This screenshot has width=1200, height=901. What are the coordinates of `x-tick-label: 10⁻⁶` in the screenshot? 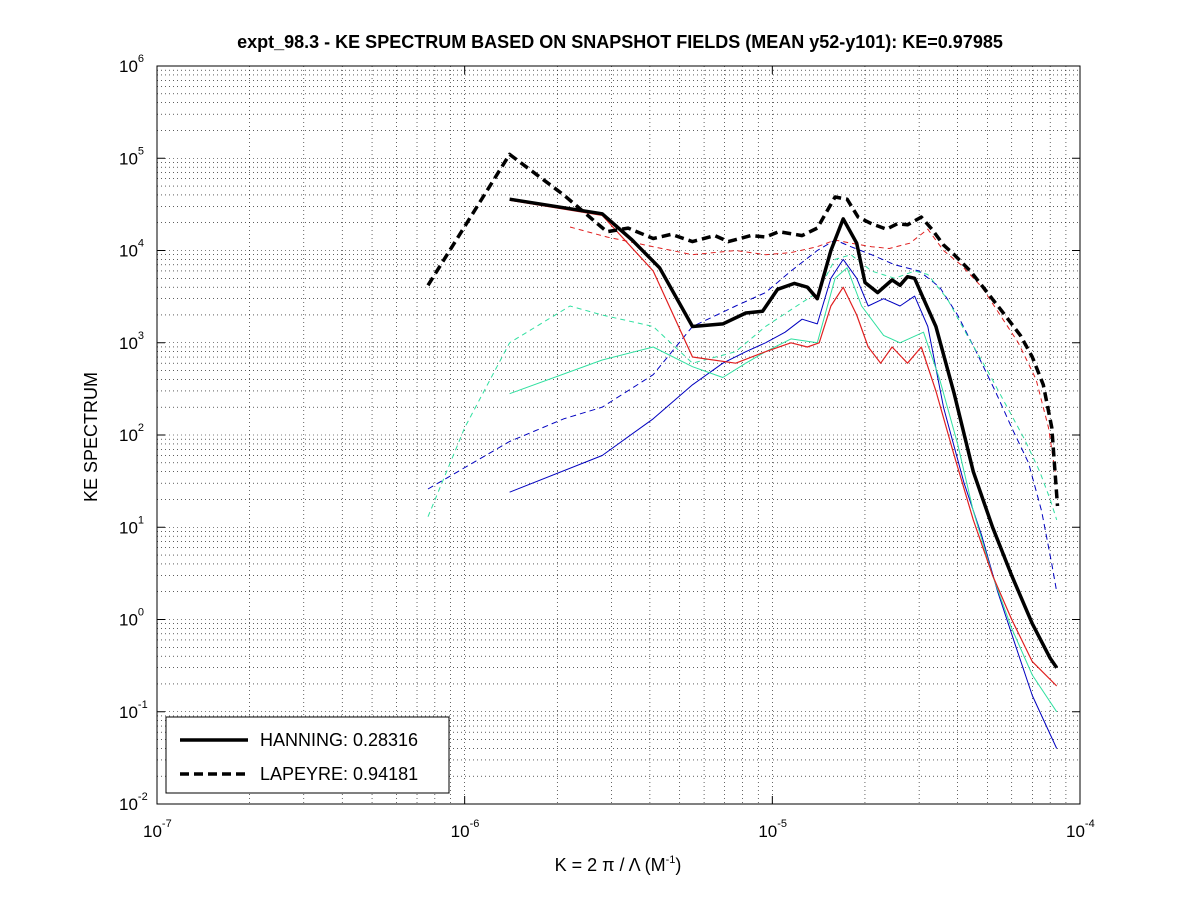 It's located at (465, 829).